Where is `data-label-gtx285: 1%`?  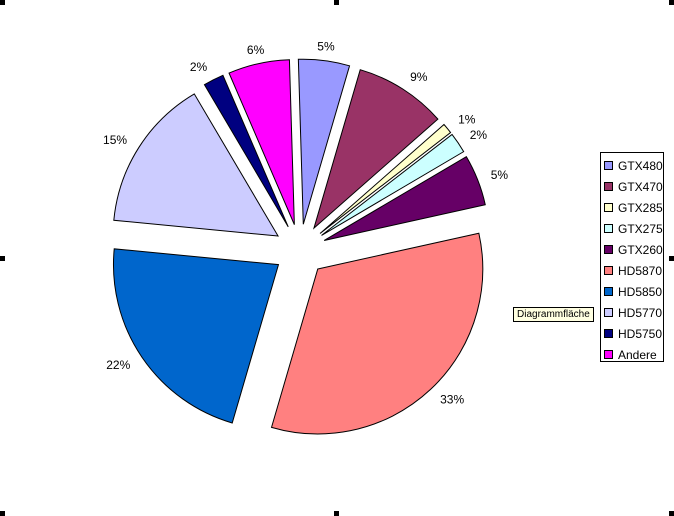
data-label-gtx285: 1% is located at coordinates (467, 120).